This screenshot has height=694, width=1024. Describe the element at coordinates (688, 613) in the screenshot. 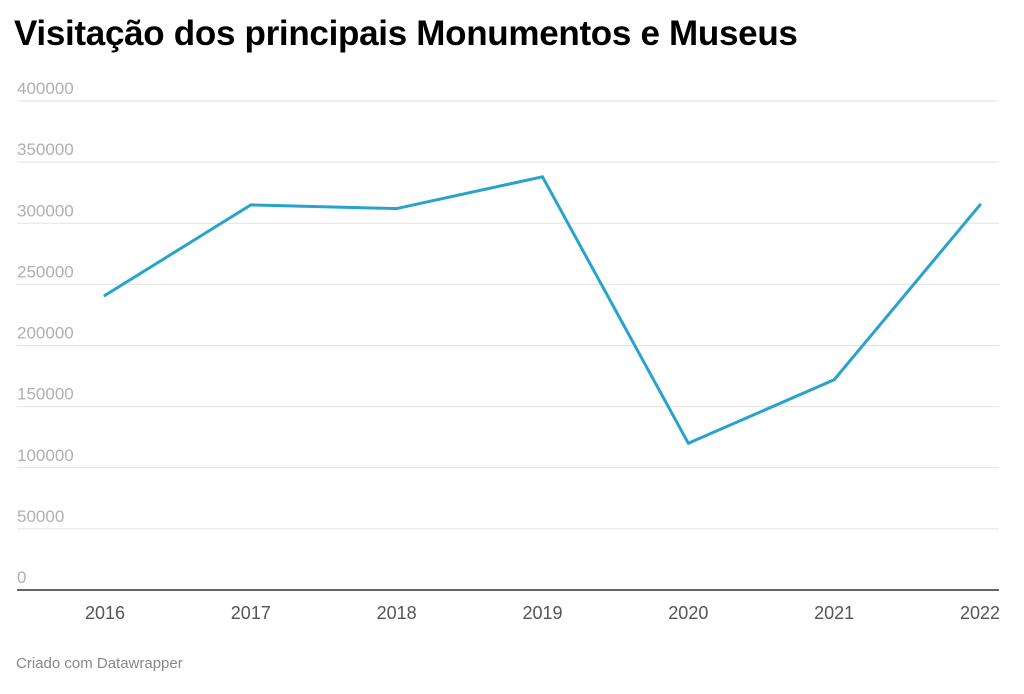

I see `x-tick-label: 2020` at that location.